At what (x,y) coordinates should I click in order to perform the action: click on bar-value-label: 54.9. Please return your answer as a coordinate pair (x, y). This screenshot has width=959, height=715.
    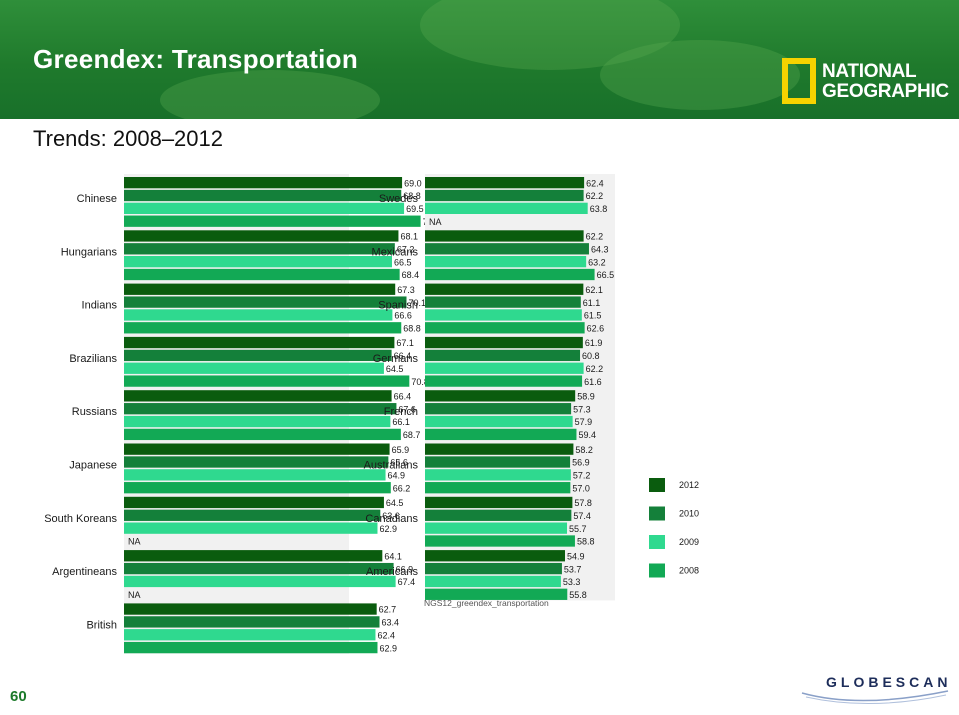
    Looking at the image, I should click on (576, 556).